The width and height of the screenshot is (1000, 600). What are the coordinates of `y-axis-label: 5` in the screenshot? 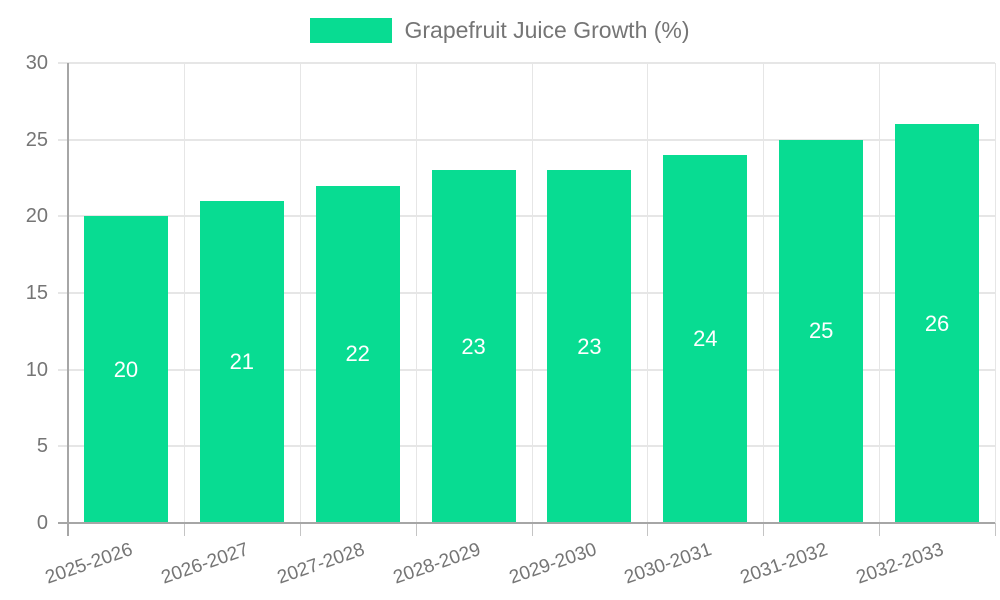 It's located at (42, 446).